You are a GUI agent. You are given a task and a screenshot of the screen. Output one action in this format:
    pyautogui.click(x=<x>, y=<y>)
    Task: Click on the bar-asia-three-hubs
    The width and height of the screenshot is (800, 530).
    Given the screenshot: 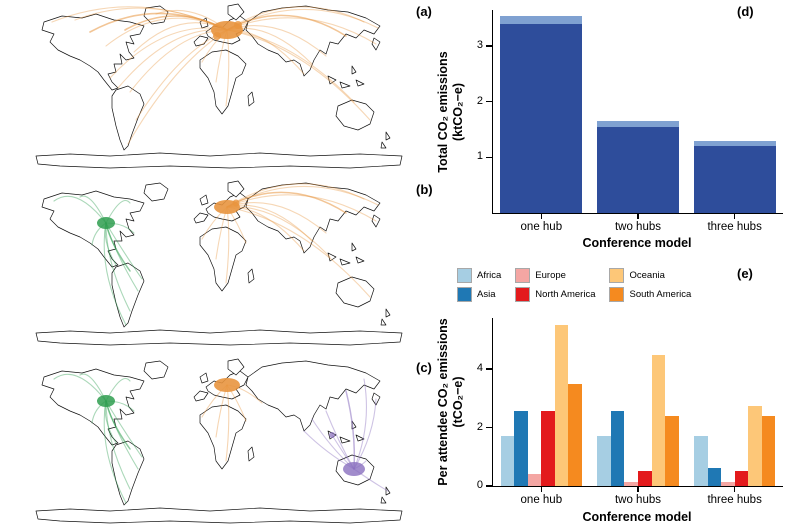 What is the action you would take?
    pyautogui.click(x=714, y=477)
    